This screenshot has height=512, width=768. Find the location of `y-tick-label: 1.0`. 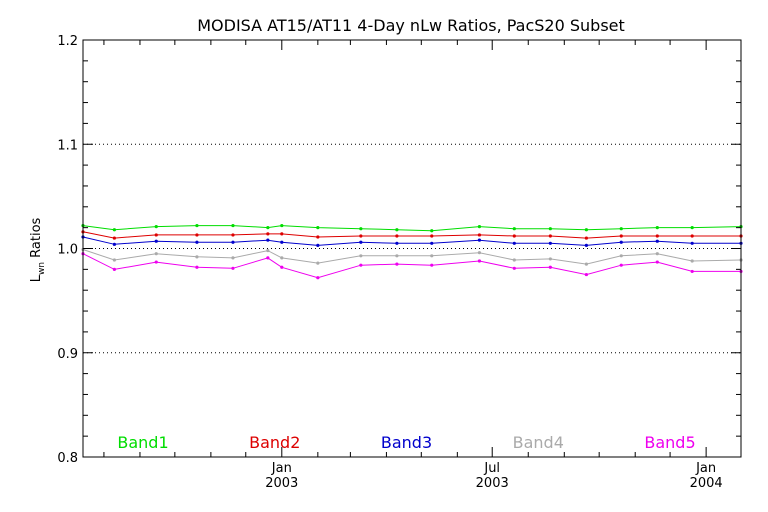

y-tick-label: 1.0 is located at coordinates (67, 250).